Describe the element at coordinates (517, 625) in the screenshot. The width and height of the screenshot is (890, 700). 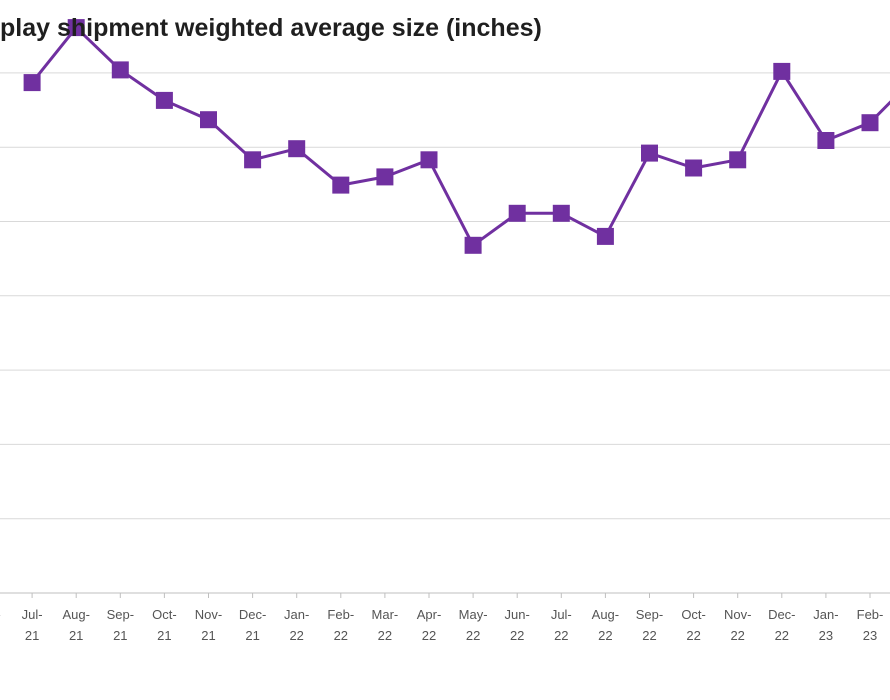
I see `x-tick-label: Jun-22` at that location.